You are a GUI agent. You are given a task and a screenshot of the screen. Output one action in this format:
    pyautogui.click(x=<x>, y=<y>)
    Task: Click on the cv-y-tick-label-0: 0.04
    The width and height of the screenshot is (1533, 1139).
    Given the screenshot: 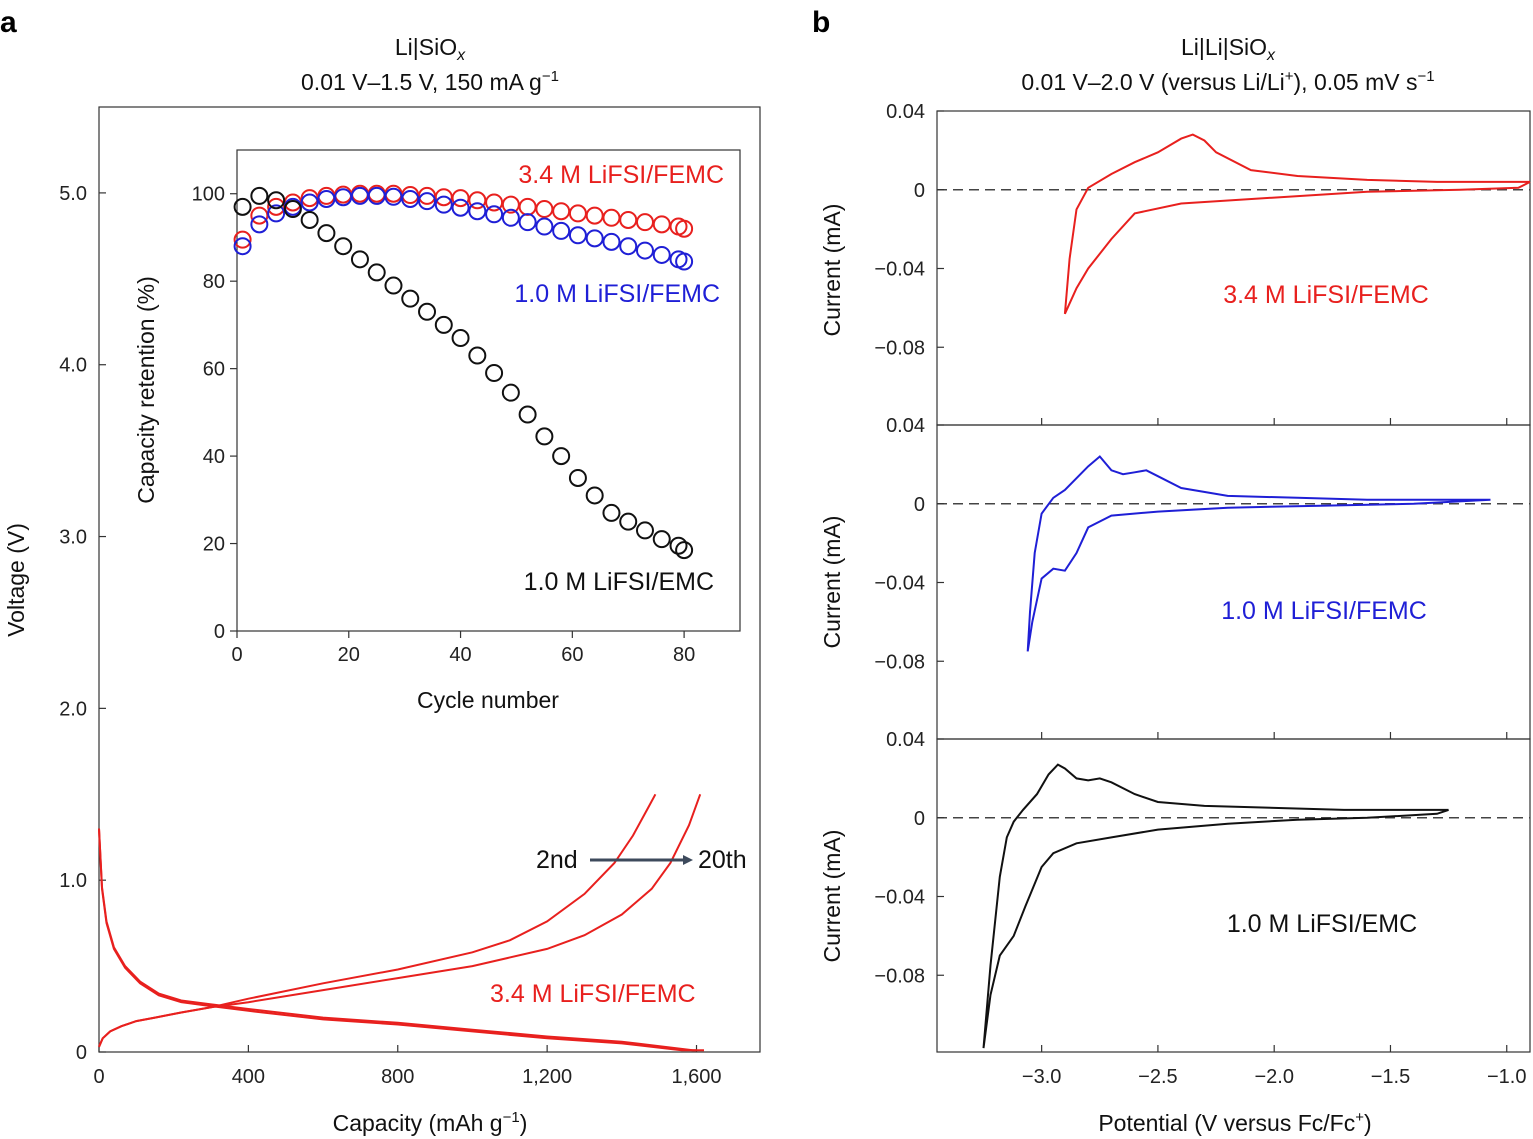 What is the action you would take?
    pyautogui.click(x=905, y=112)
    